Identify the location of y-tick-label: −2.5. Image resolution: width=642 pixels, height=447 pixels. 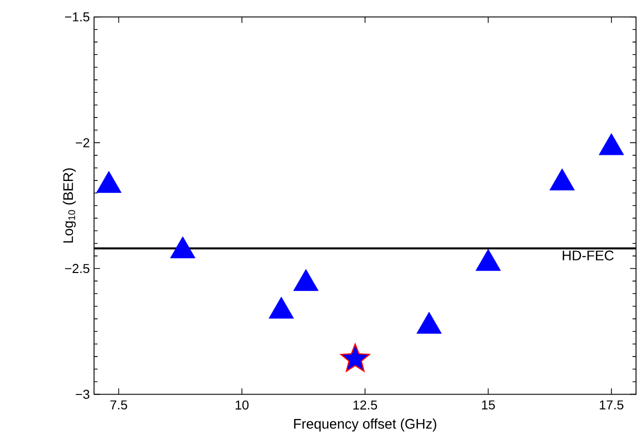
(77, 269).